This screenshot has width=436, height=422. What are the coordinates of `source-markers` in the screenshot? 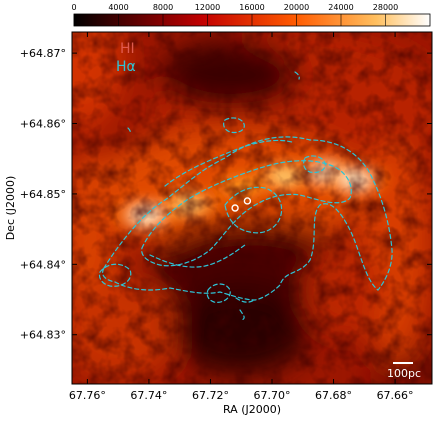 It's located at (241, 204).